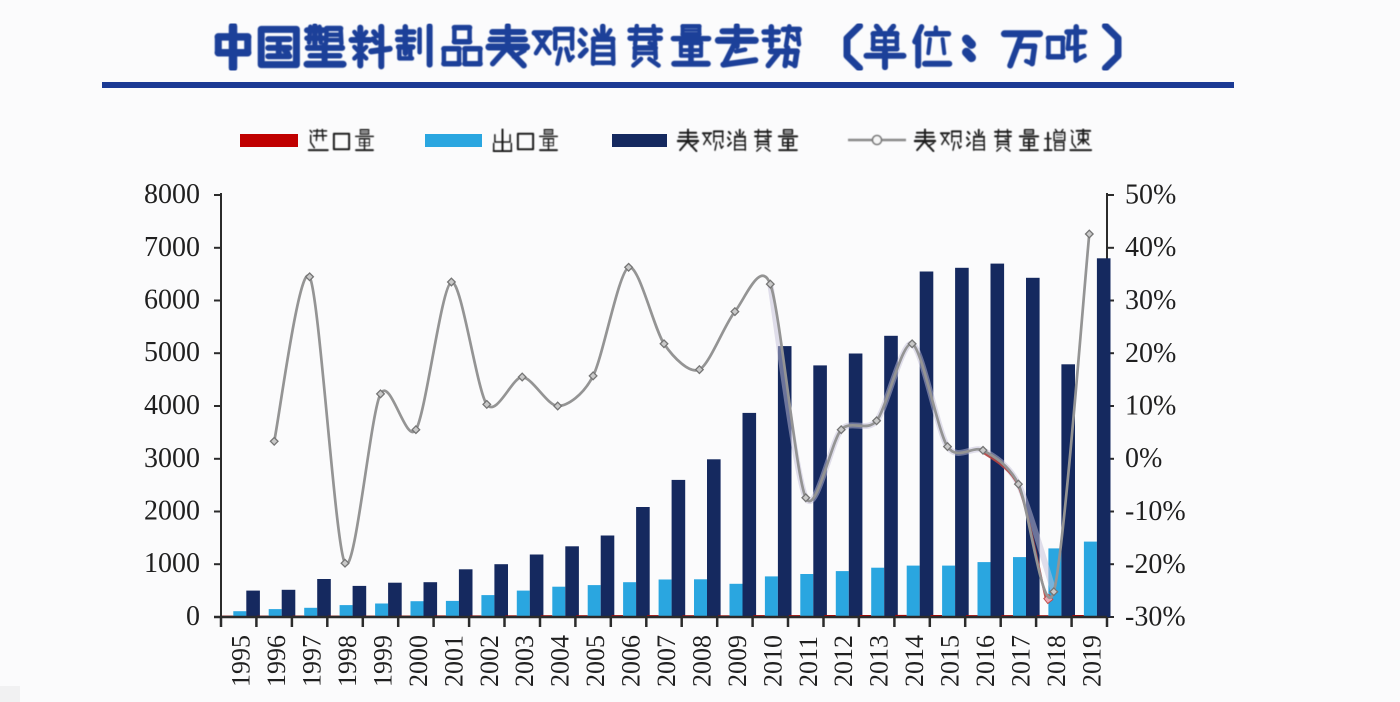  What do you see at coordinates (950, 661) in the screenshot?
I see `svg-text: 2015` at bounding box center [950, 661].